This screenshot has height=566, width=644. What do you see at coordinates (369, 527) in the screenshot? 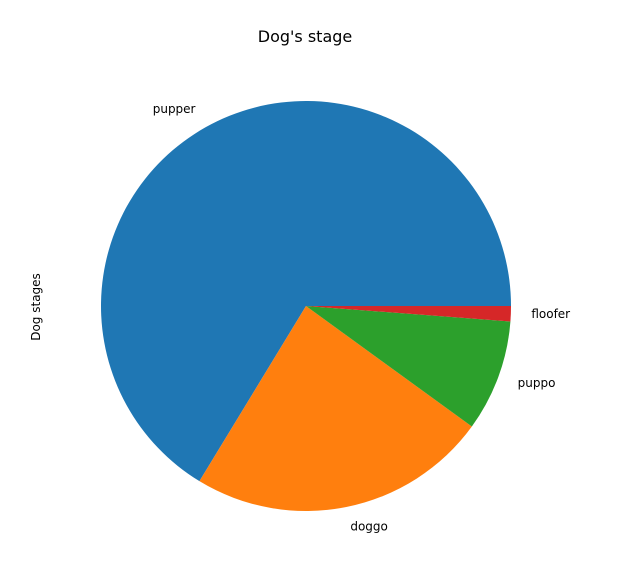
I see `pie-label-doggo: doggo` at bounding box center [369, 527].